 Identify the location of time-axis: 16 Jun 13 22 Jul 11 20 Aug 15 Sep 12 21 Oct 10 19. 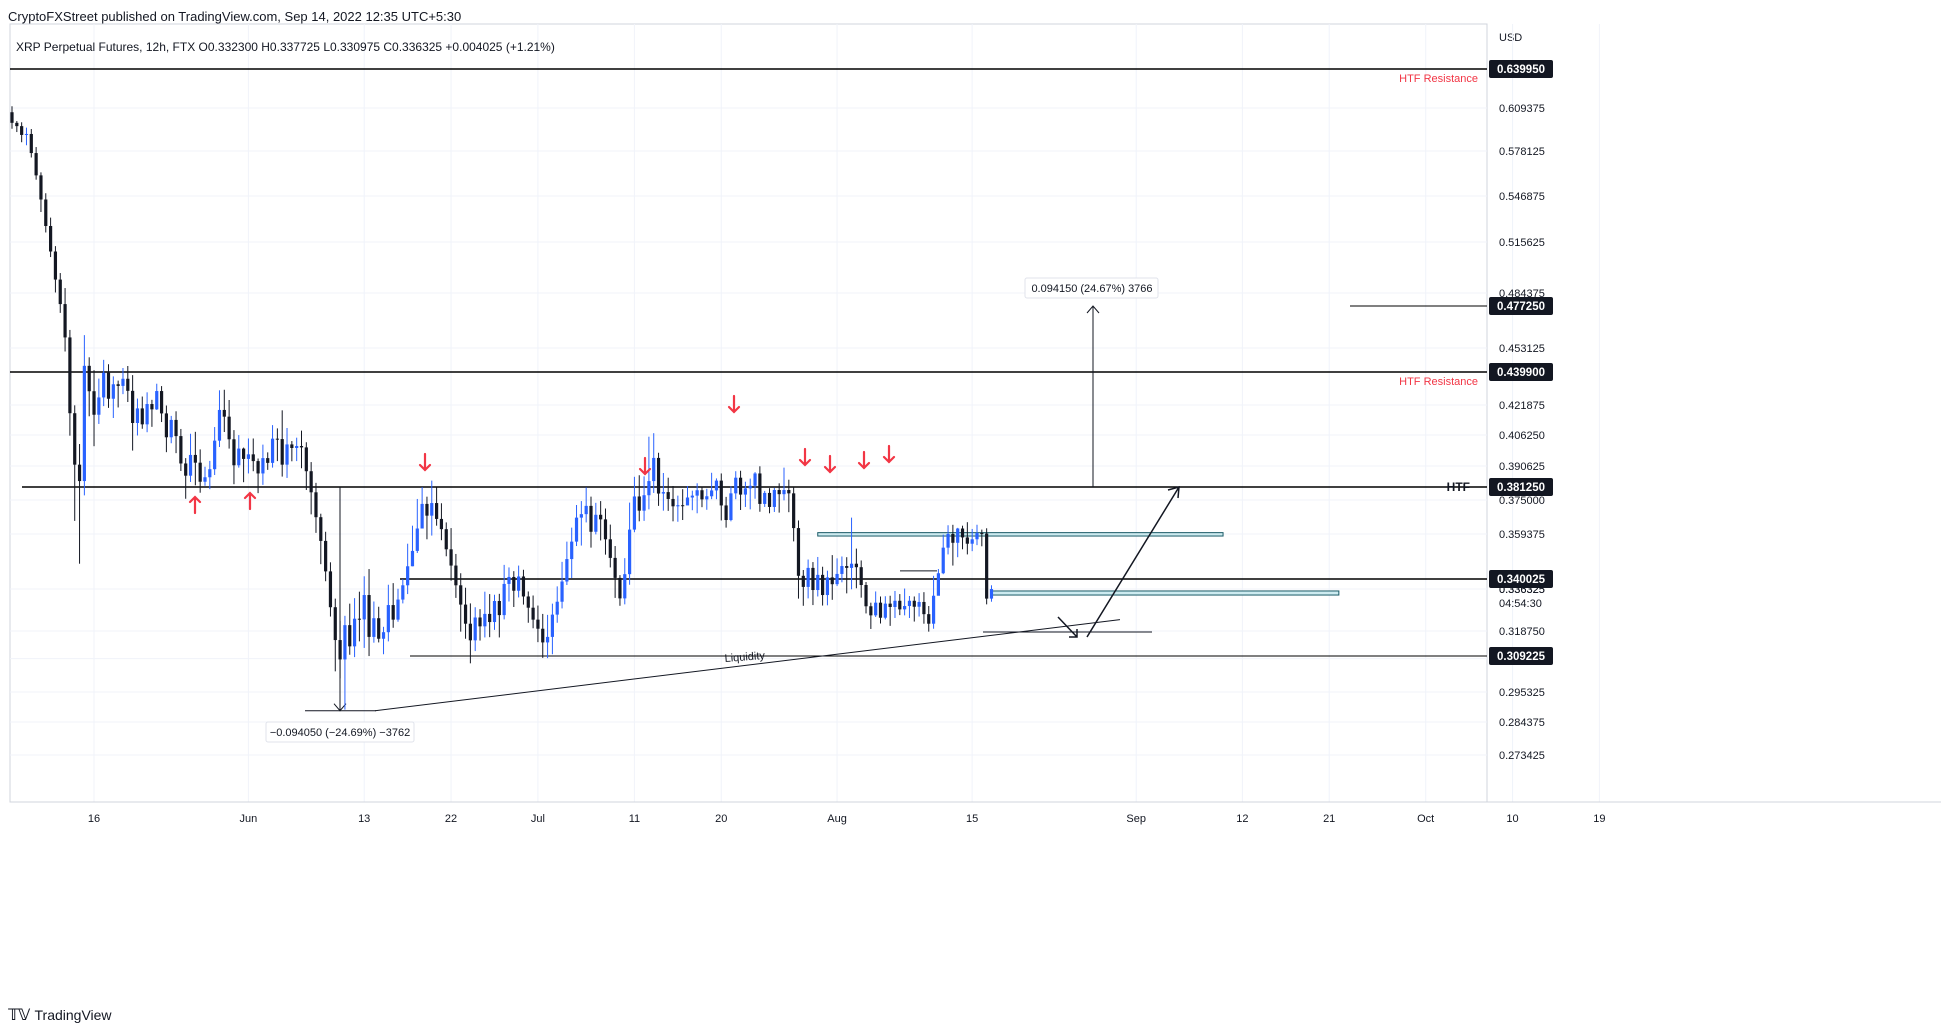
(975, 813).